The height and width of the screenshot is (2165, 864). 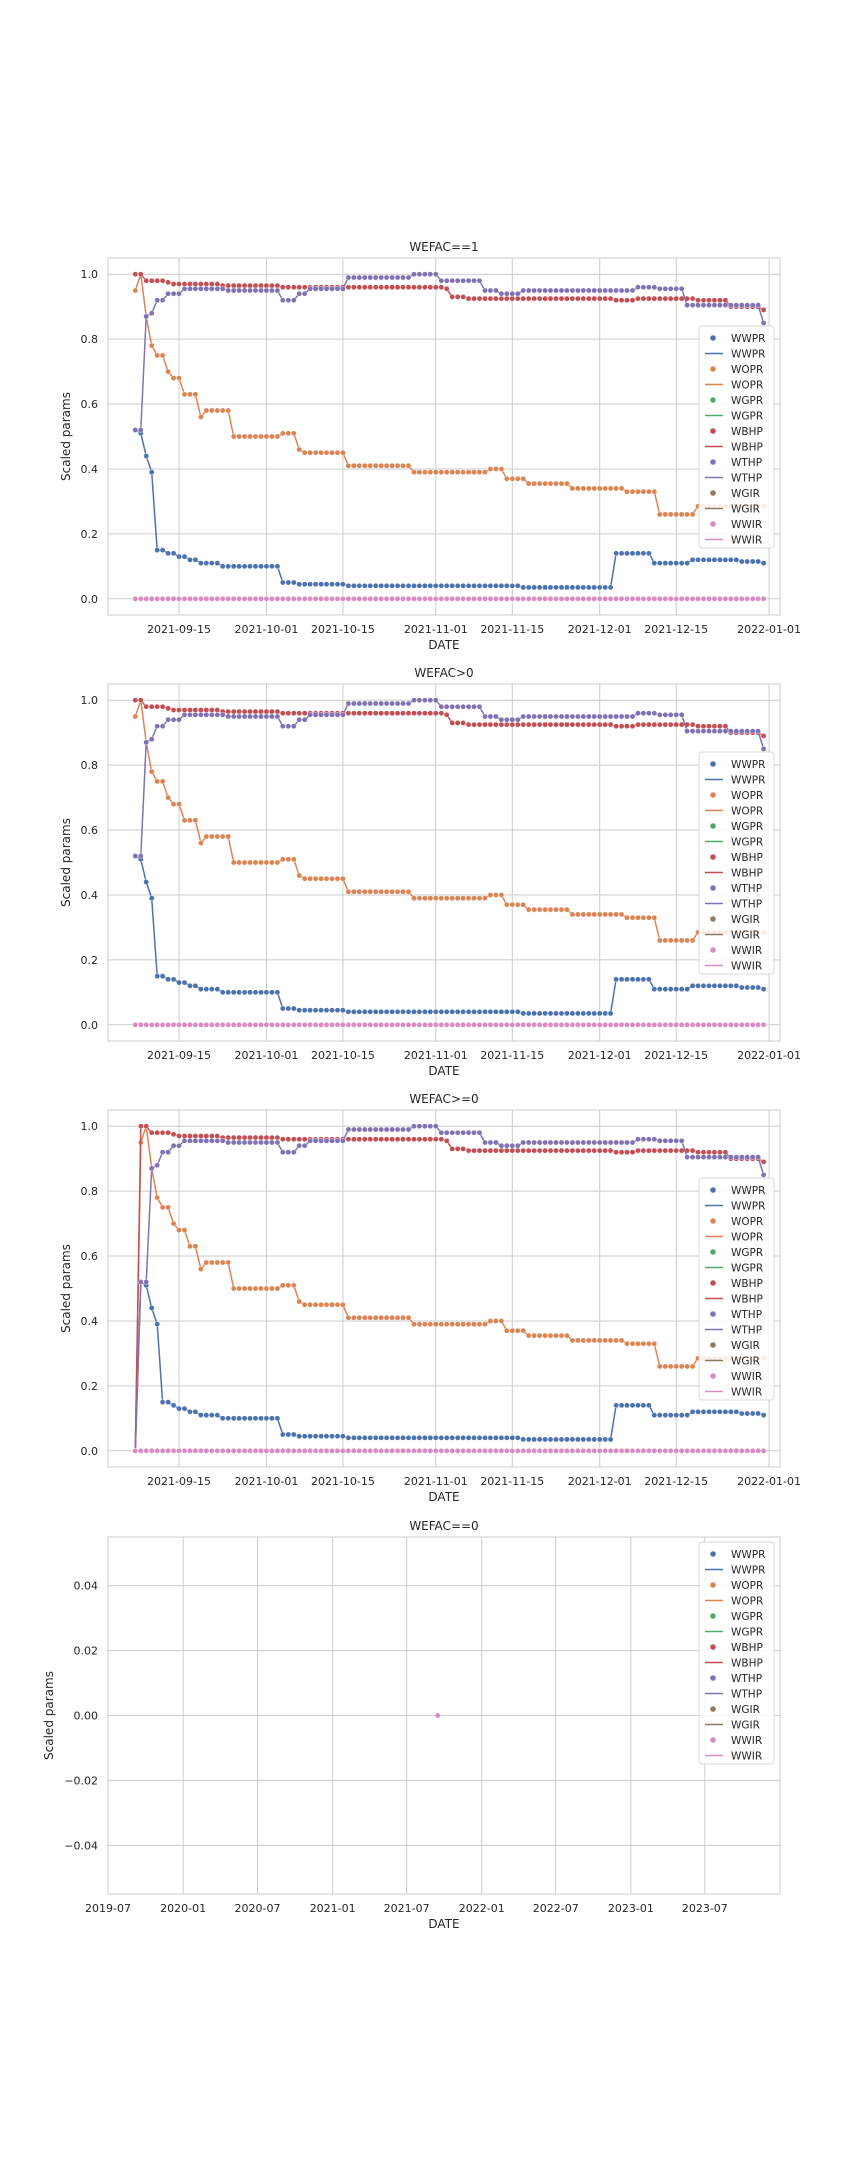 I want to click on legend-label: WGPR, so click(x=747, y=401).